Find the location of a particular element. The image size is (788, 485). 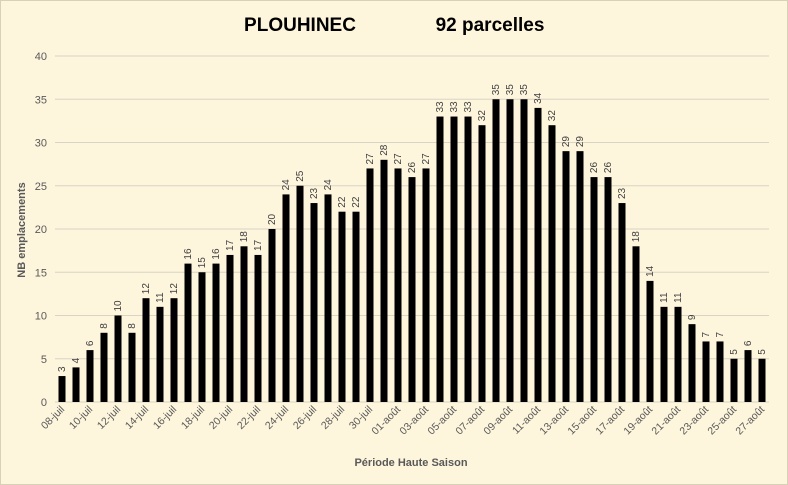

data-label: 14 is located at coordinates (650, 271).